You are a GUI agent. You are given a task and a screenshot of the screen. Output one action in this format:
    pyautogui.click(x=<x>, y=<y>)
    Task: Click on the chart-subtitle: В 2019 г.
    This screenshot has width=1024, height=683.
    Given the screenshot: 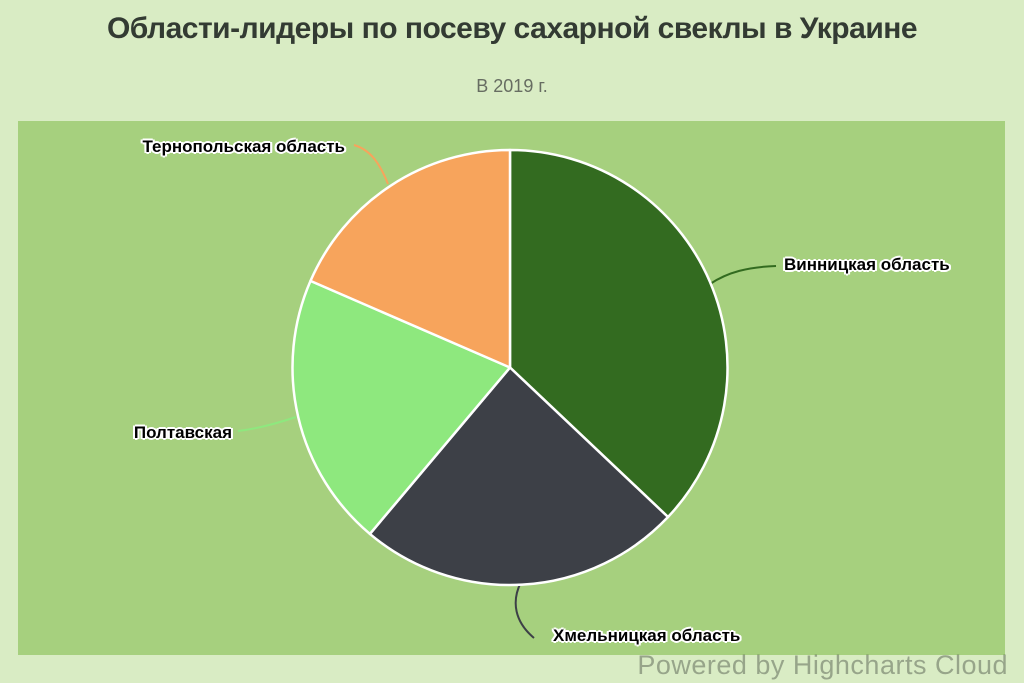 What is the action you would take?
    pyautogui.click(x=512, y=86)
    